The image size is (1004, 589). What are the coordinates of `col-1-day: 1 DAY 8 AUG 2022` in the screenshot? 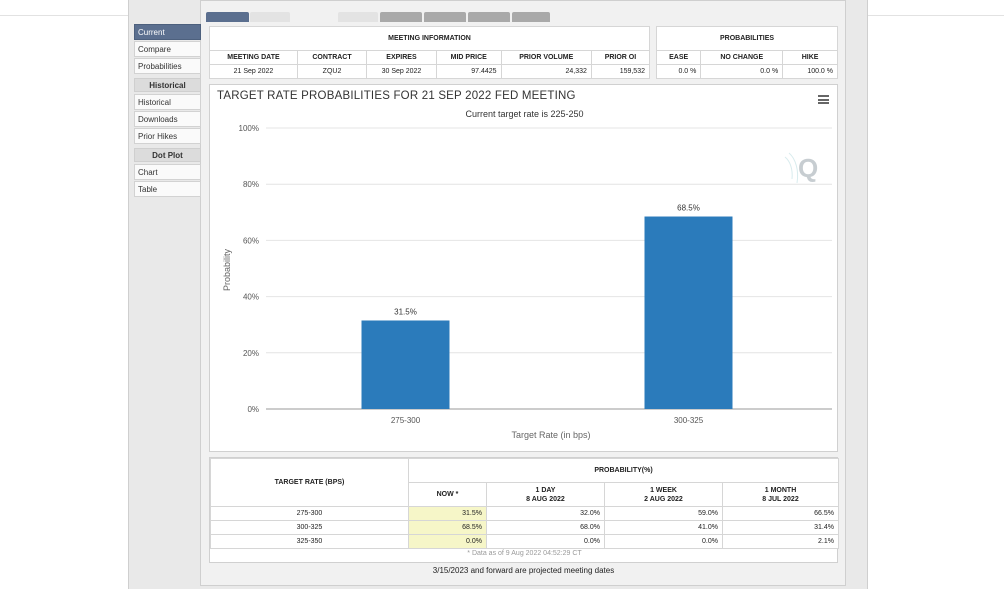 It's located at (545, 494).